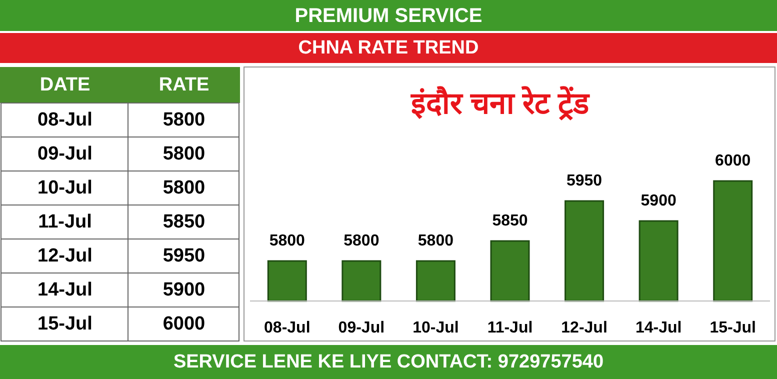  Describe the element at coordinates (65, 256) in the screenshot. I see `category-label: 12-Jul` at that location.